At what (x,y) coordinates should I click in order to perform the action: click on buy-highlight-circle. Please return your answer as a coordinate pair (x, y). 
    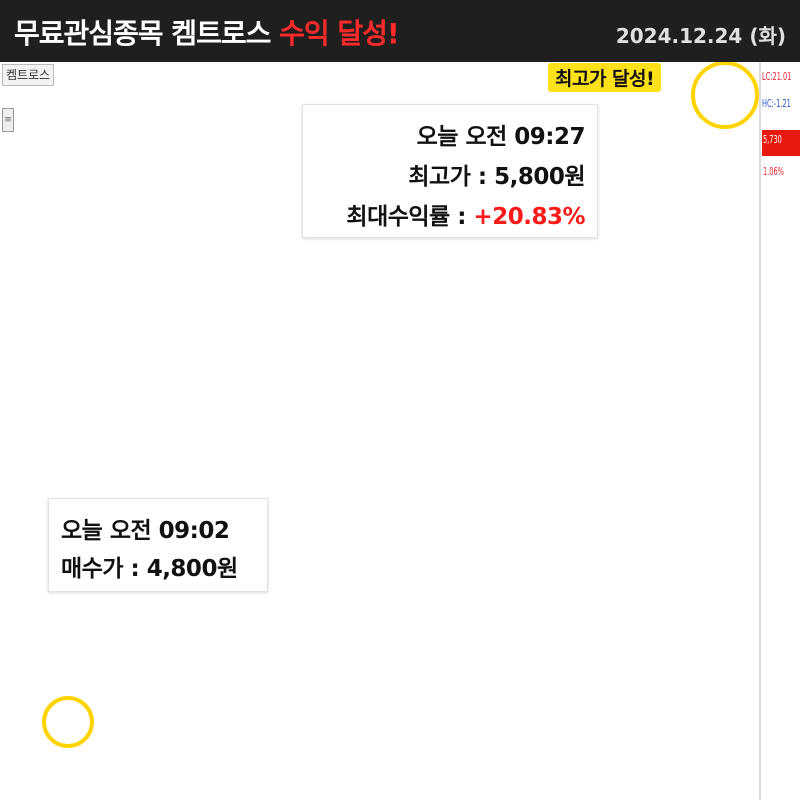
    Looking at the image, I should click on (68, 722).